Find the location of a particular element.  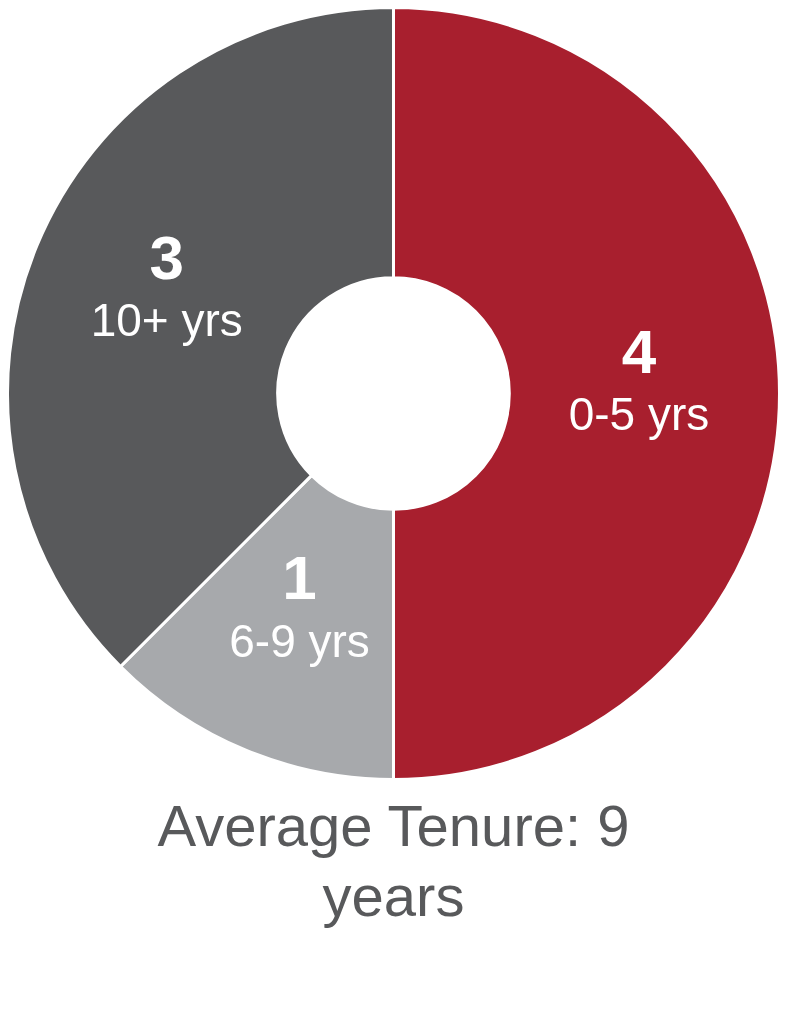

slice-label: 6-9 yrs is located at coordinates (299, 641).